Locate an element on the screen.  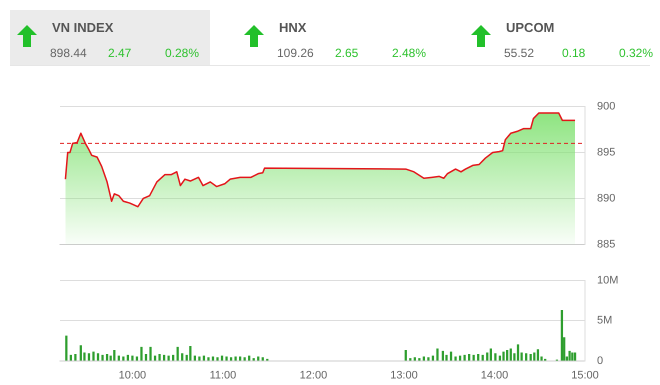
y-tick-label: 890 is located at coordinates (606, 198).